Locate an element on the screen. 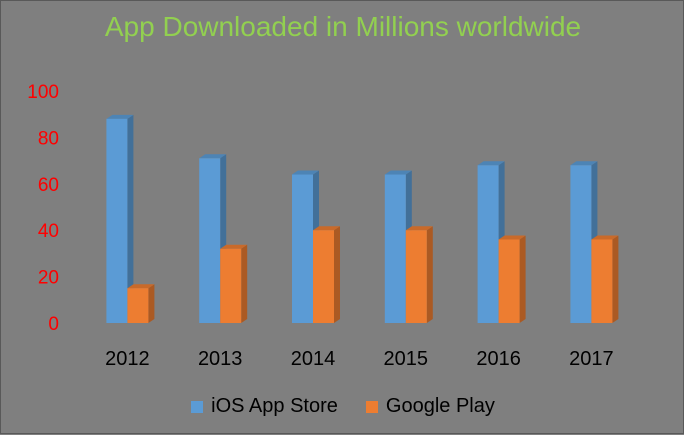  legend-label-google-play: Google Play is located at coordinates (440, 406).